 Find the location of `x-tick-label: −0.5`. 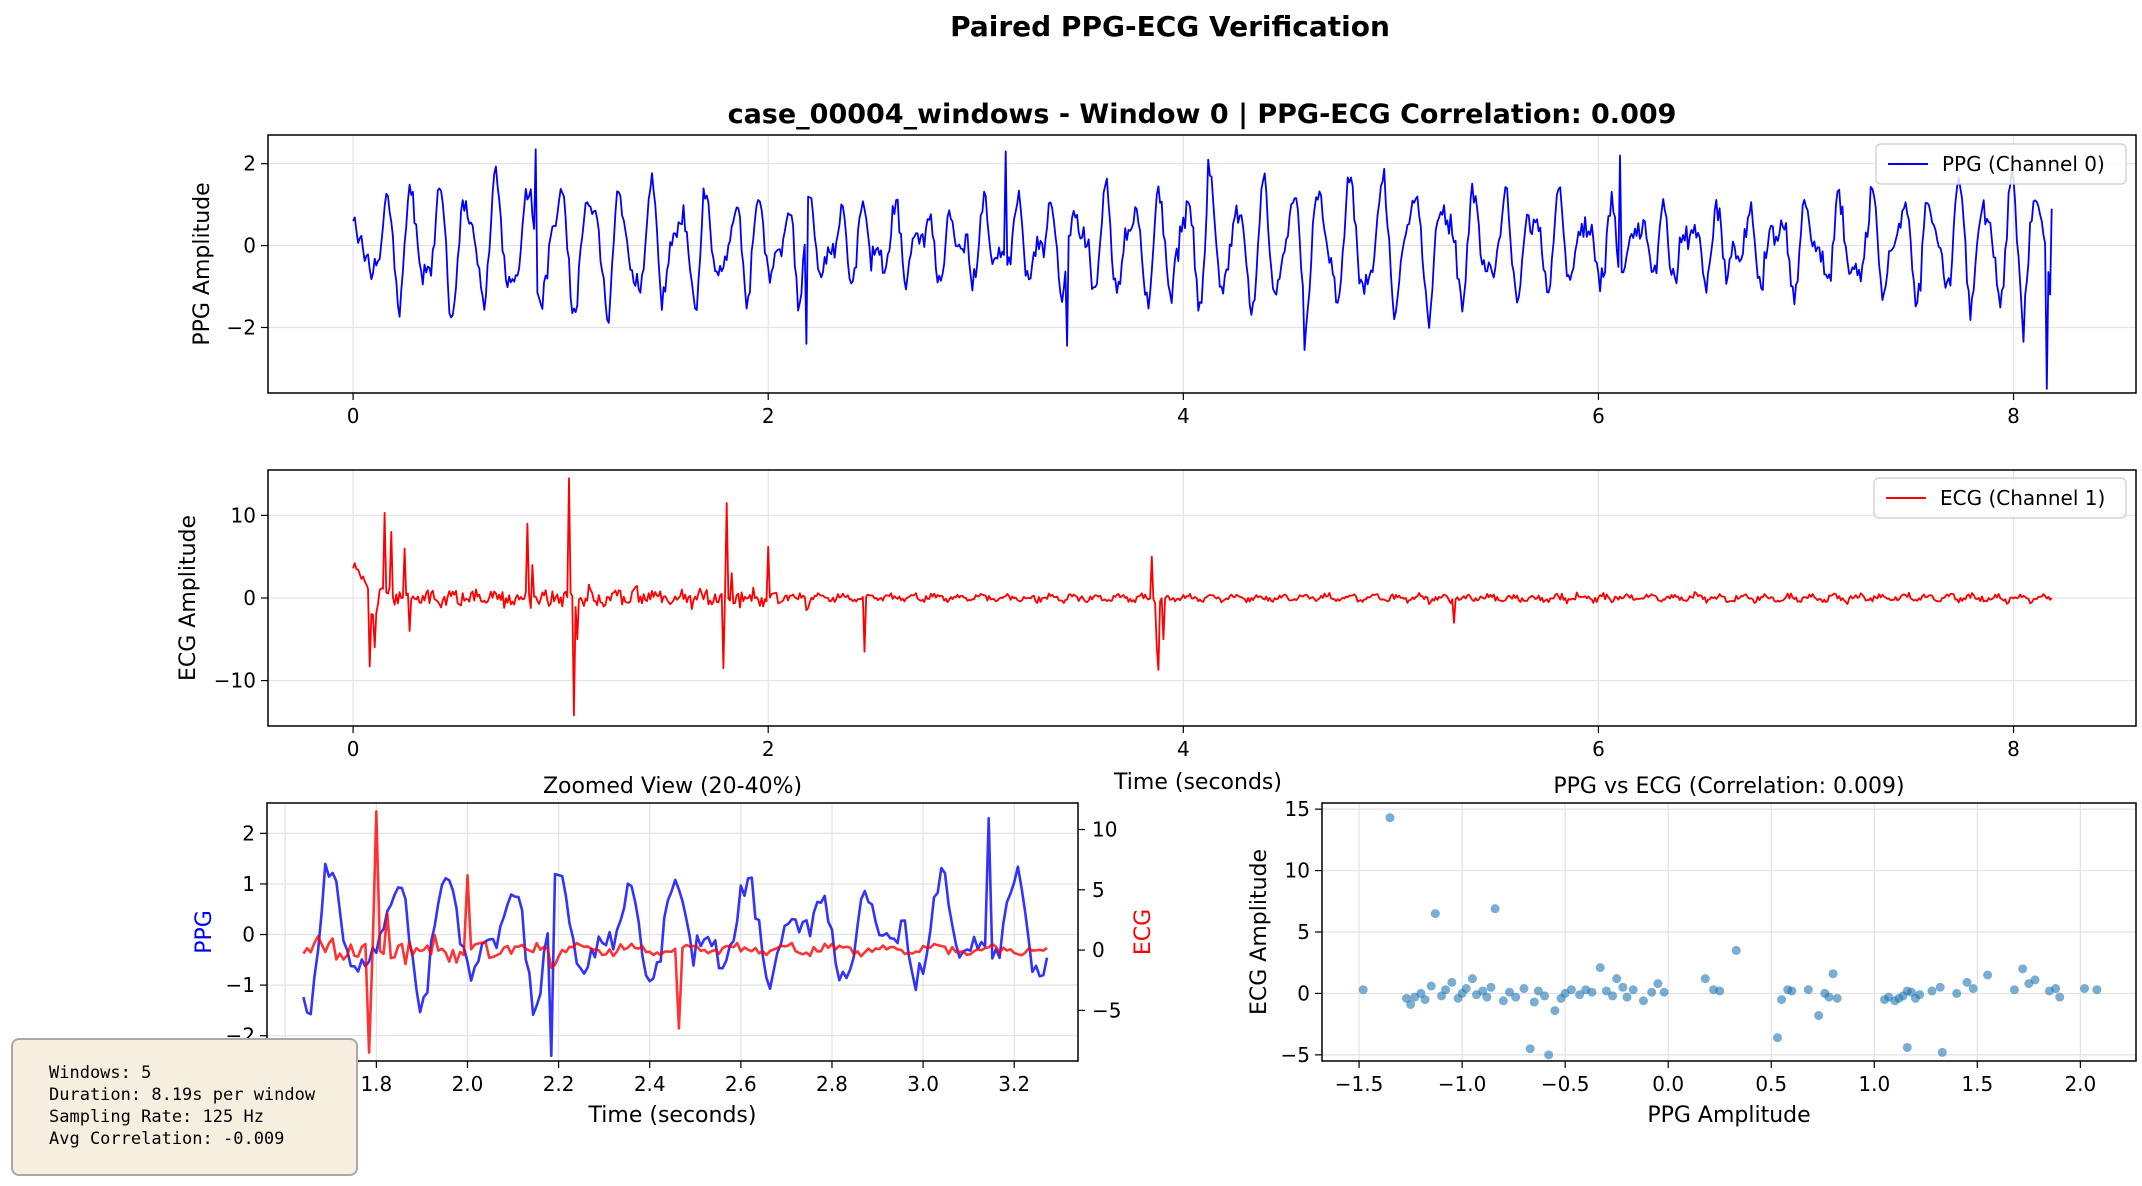

x-tick-label: −0.5 is located at coordinates (1565, 1084).